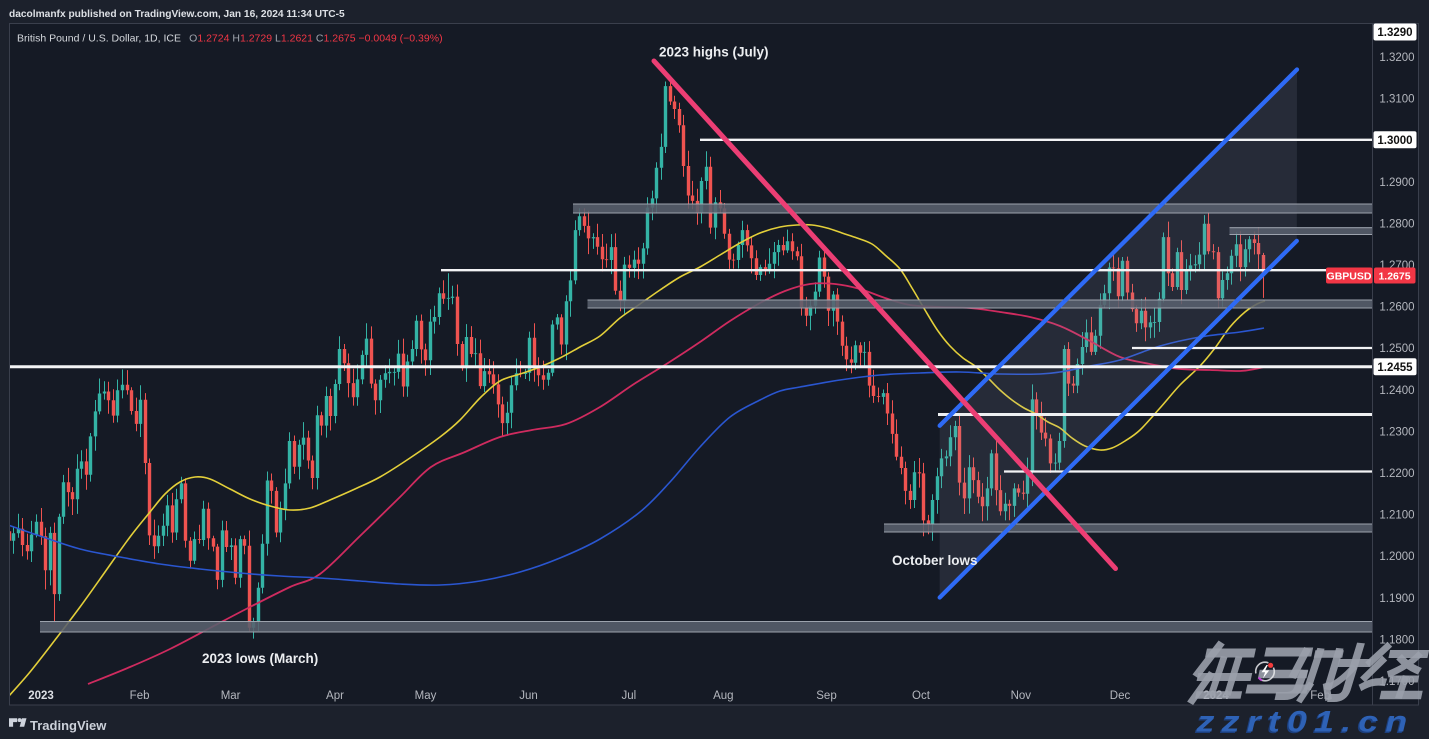  What do you see at coordinates (426, 696) in the screenshot?
I see `svg-text: May` at bounding box center [426, 696].